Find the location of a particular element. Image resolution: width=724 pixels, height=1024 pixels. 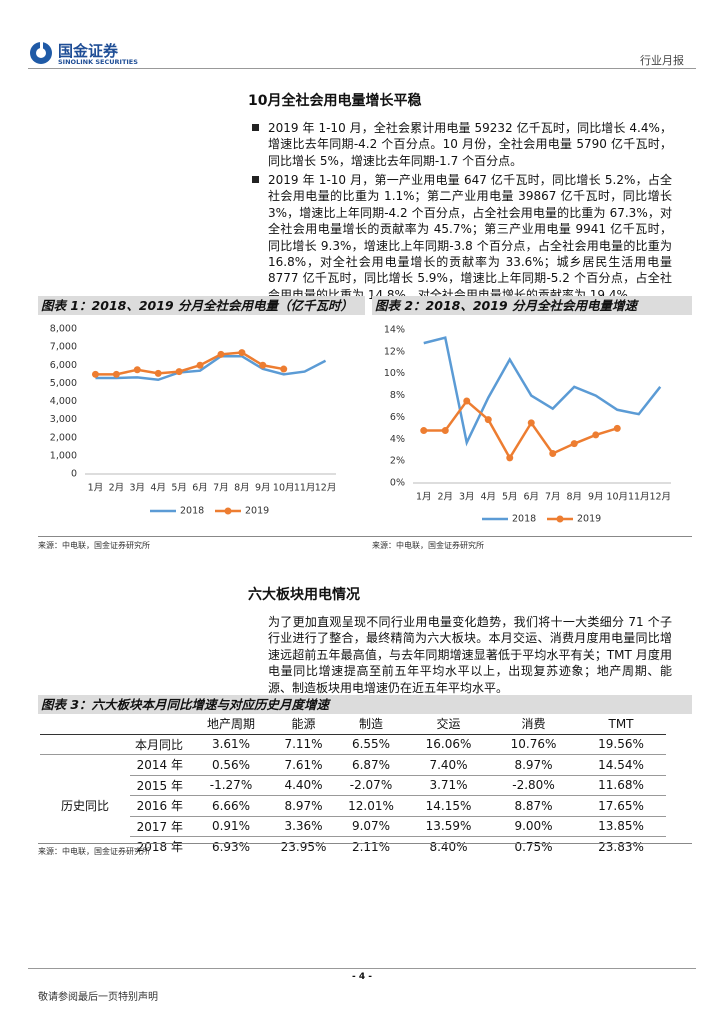

x-tick-label: 1月 is located at coordinates (96, 488).